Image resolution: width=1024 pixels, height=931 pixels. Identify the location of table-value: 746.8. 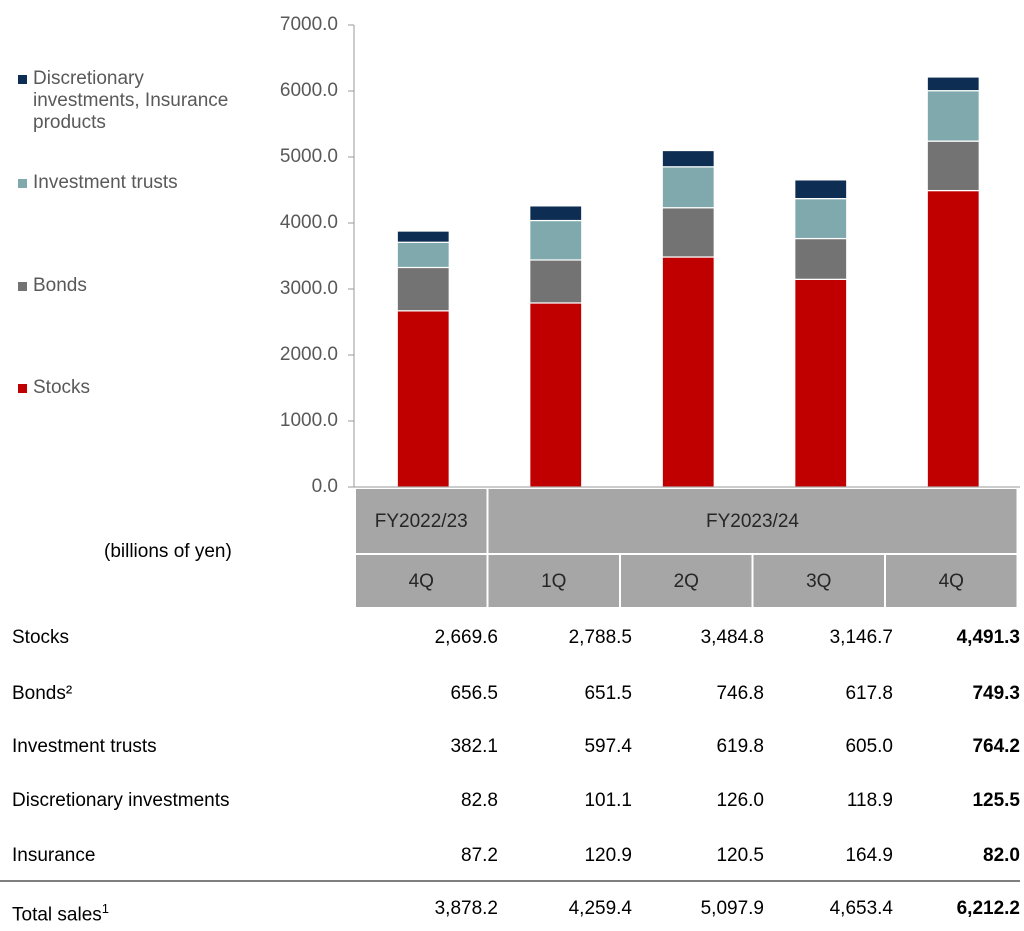
(740, 693).